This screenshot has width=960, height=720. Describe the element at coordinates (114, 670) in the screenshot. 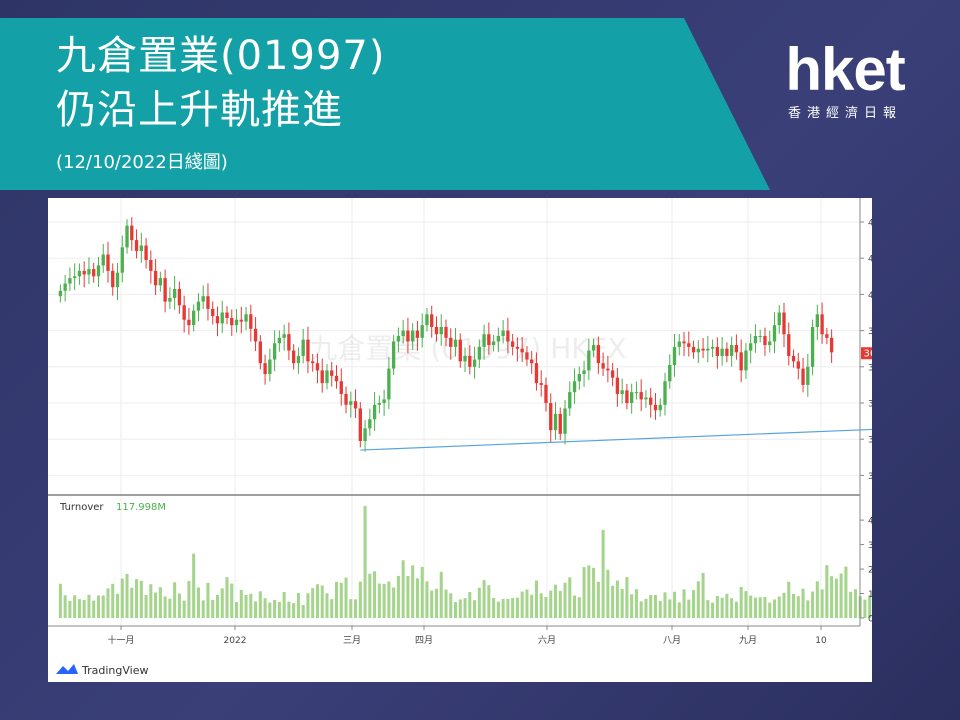

I see `tradingview-wordmark: TradingView` at that location.